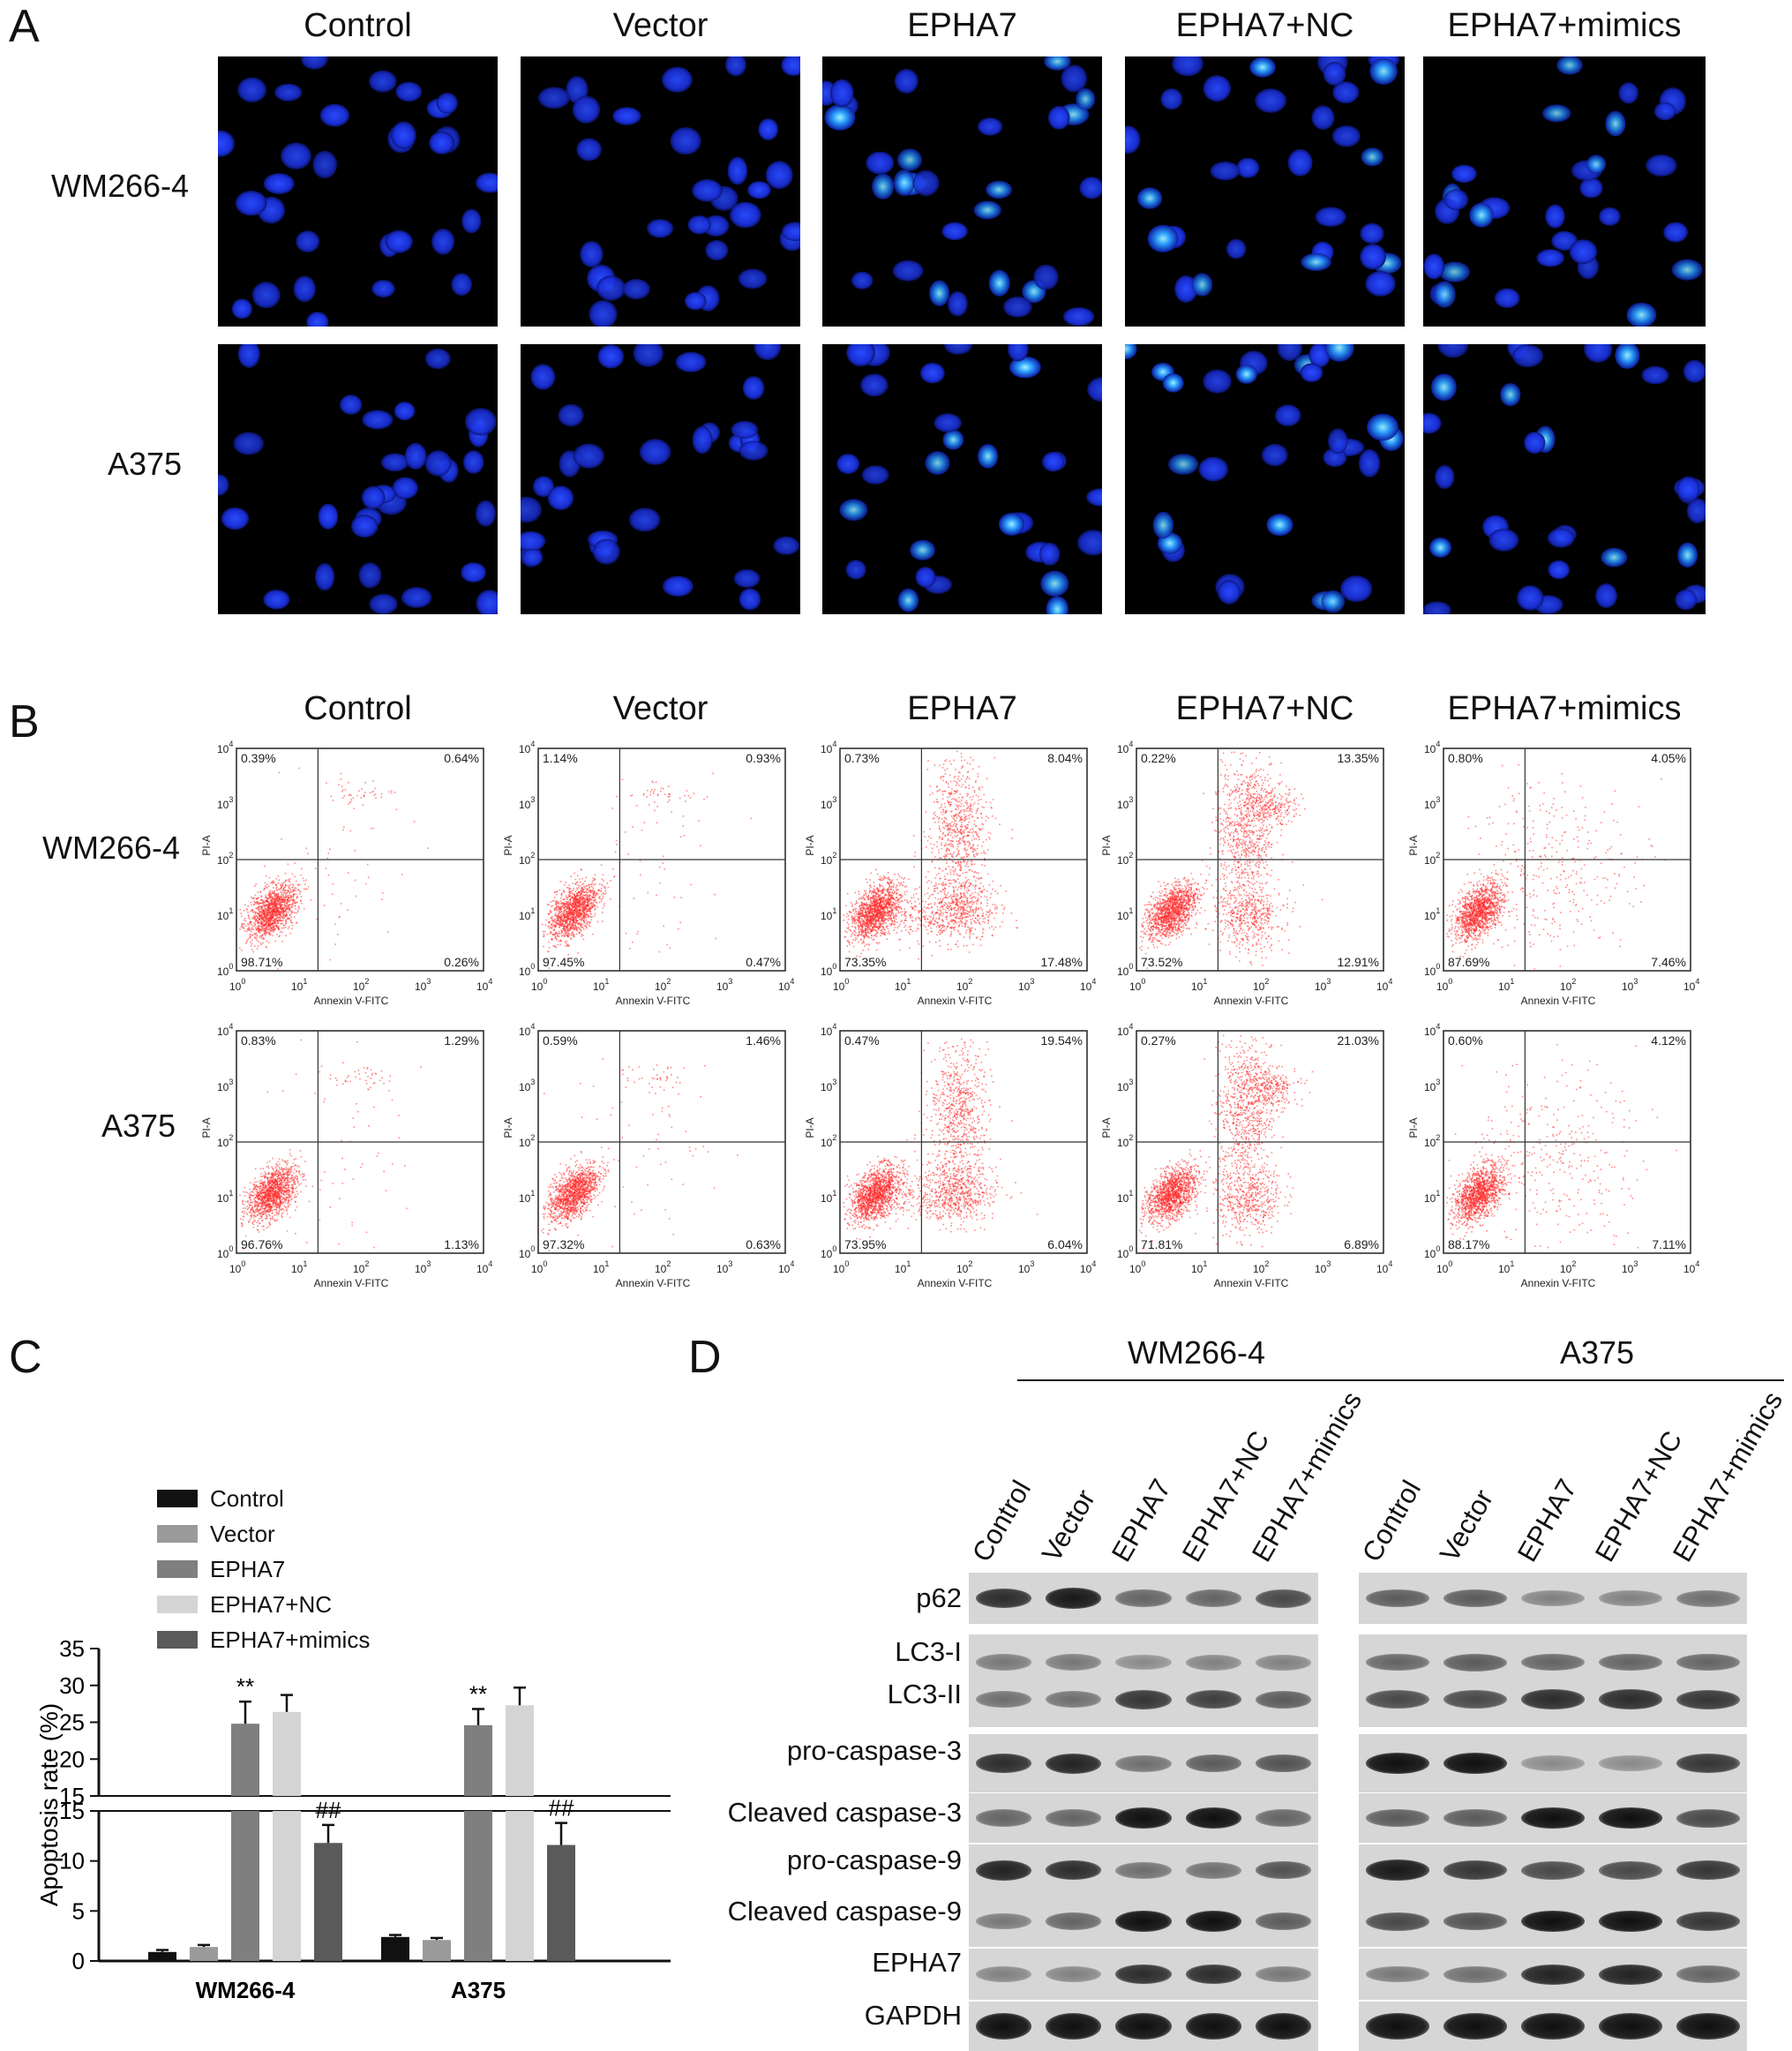 This screenshot has height=2051, width=1792. I want to click on category-label: WM266-4, so click(246, 1990).